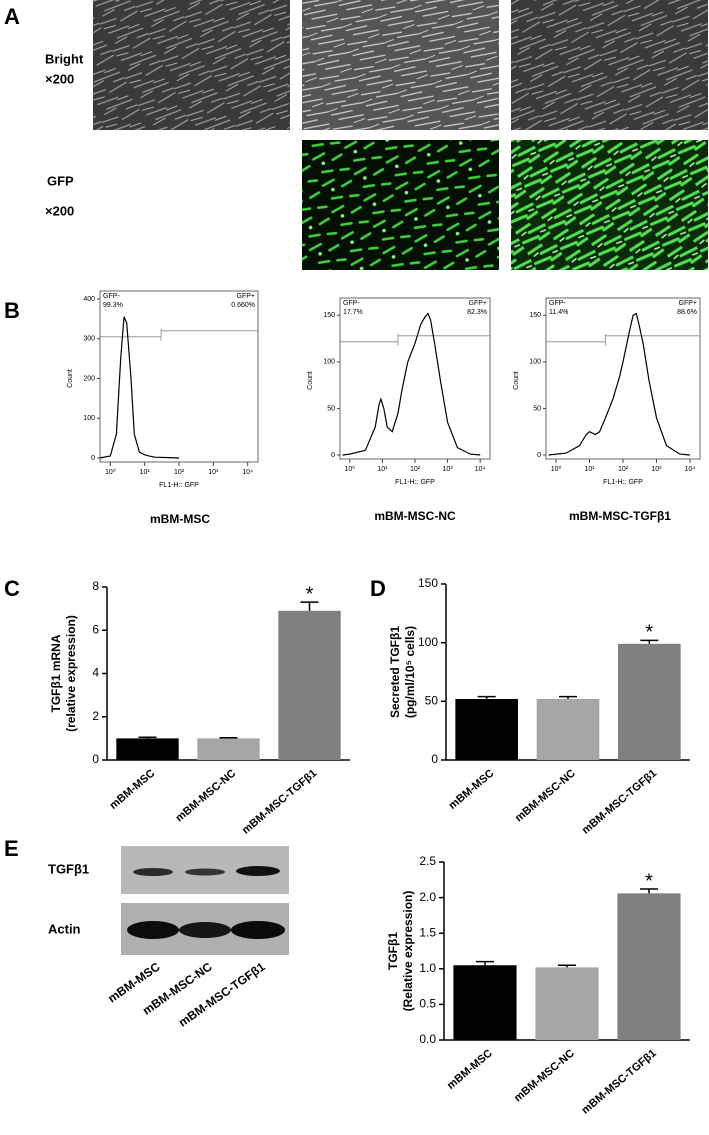 The width and height of the screenshot is (709, 1135). I want to click on panel-label: E, so click(11, 848).